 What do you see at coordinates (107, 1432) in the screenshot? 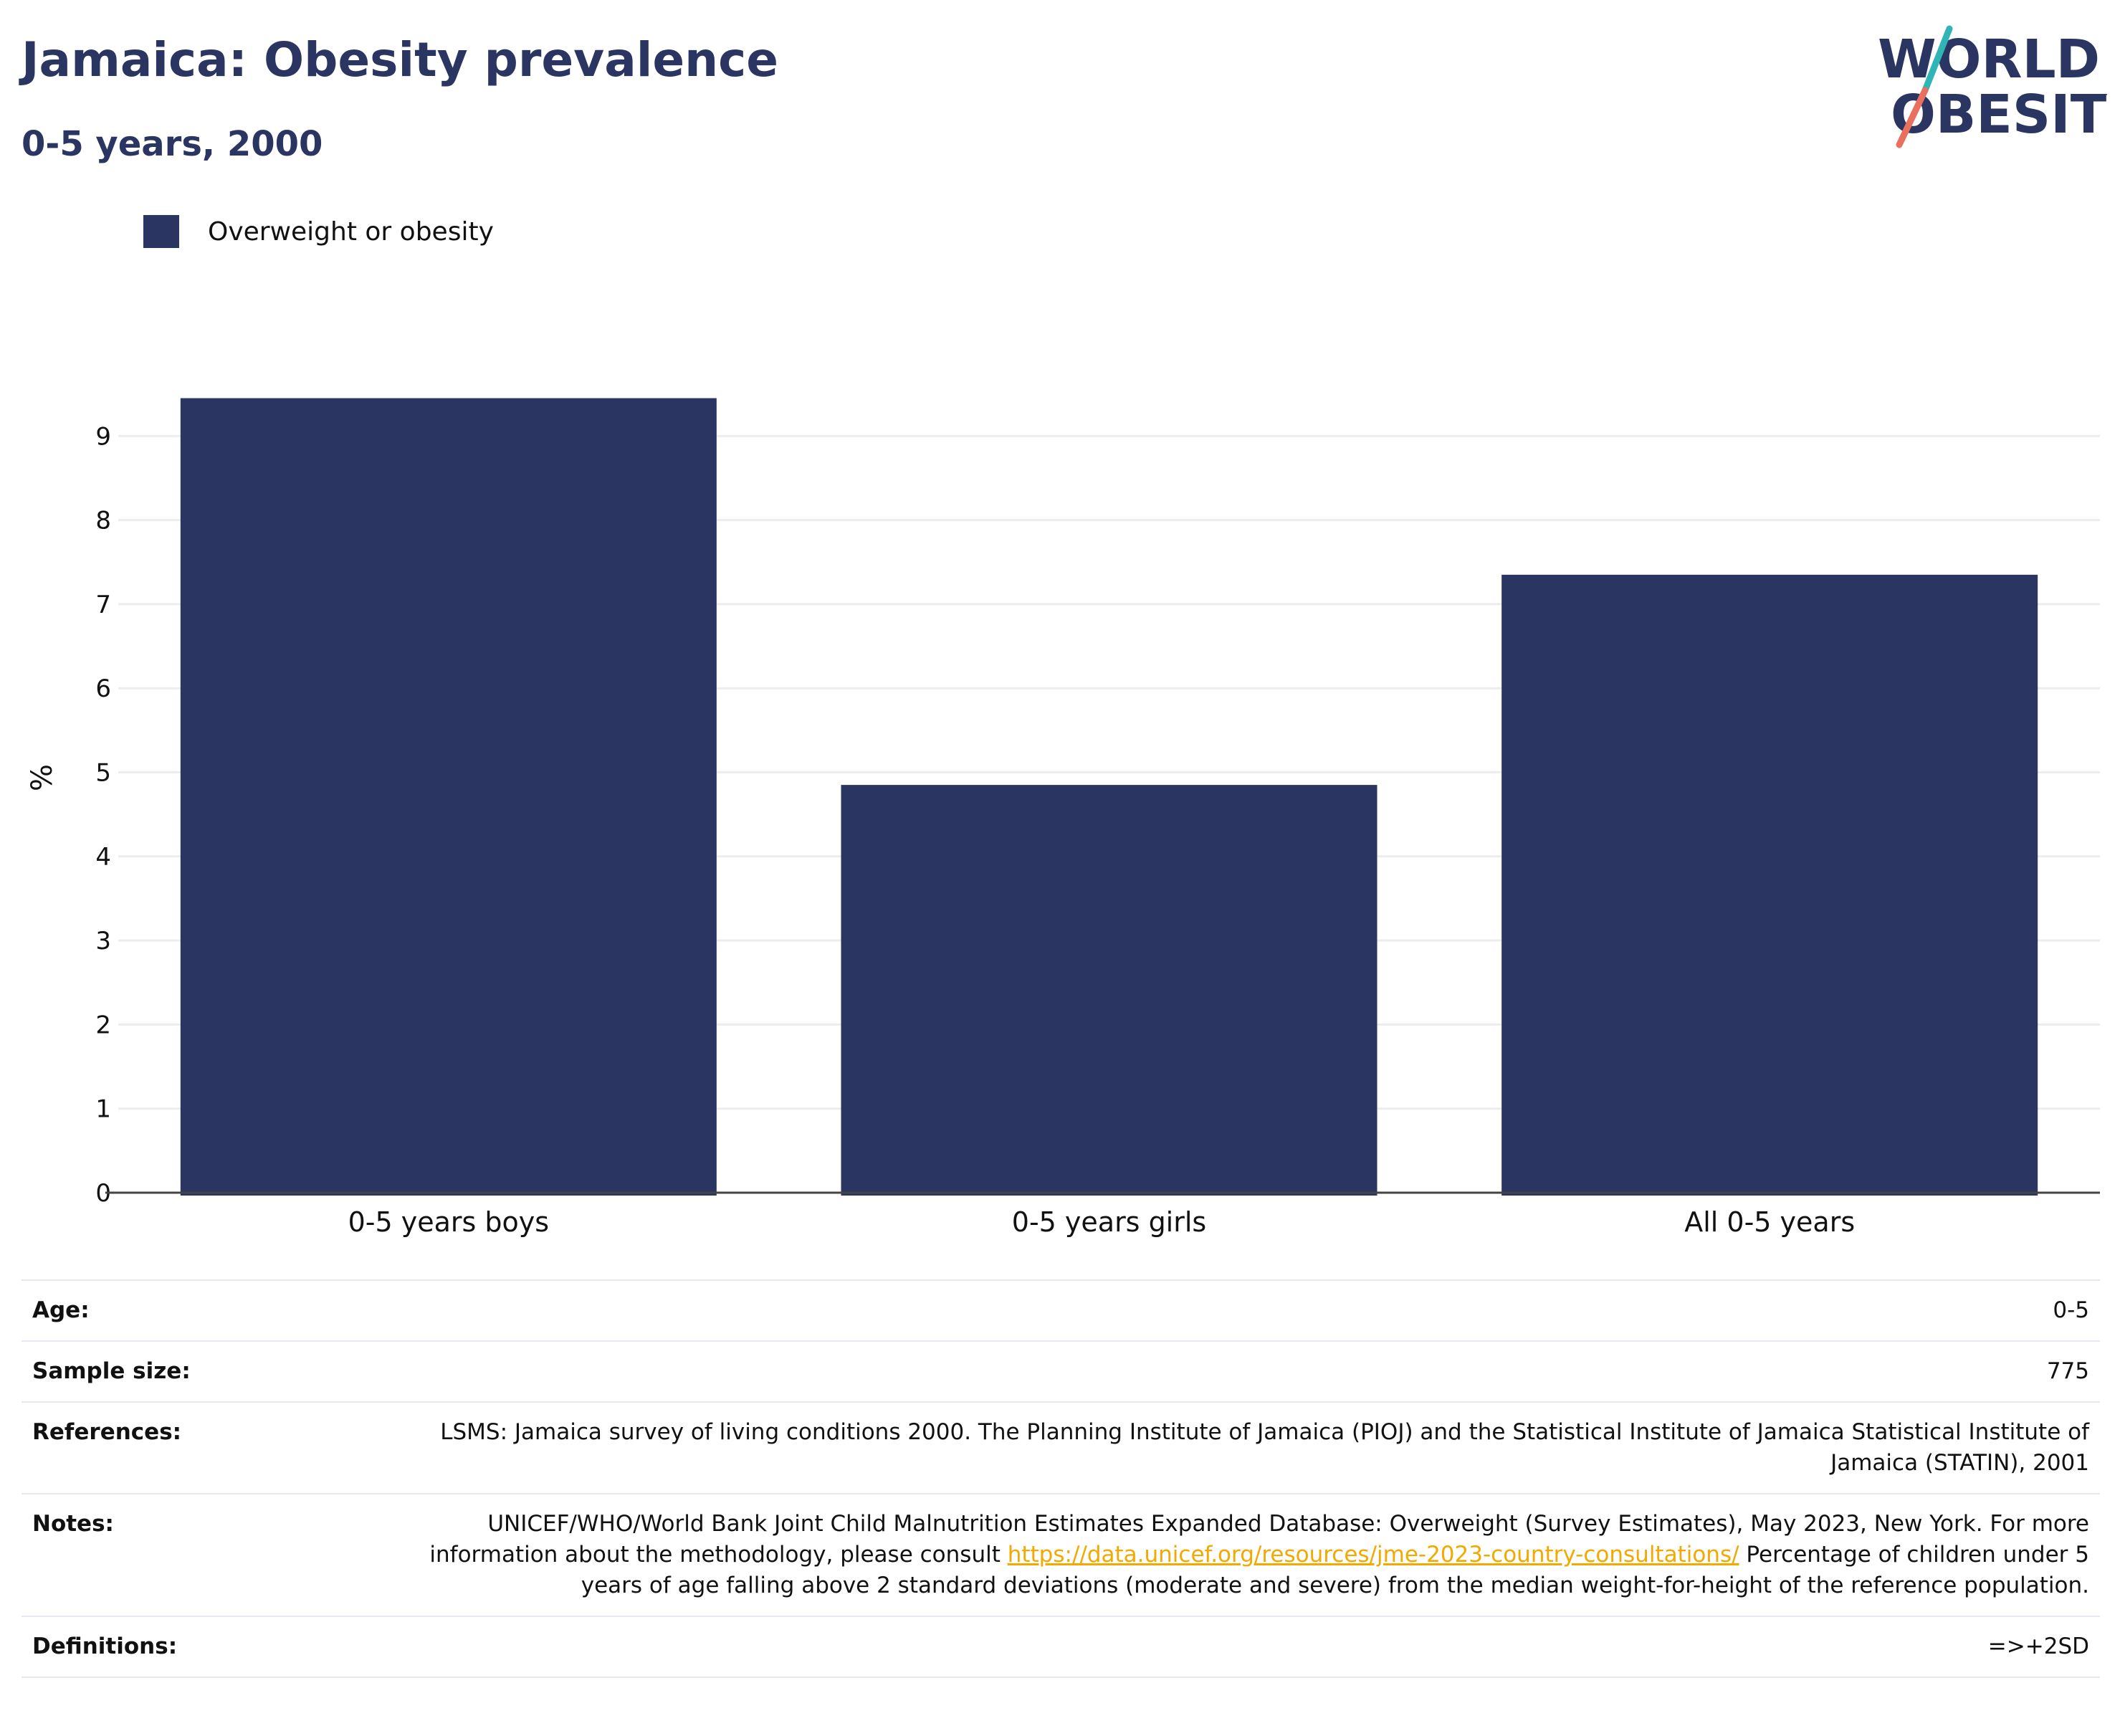
I see `info-key: References:` at bounding box center [107, 1432].